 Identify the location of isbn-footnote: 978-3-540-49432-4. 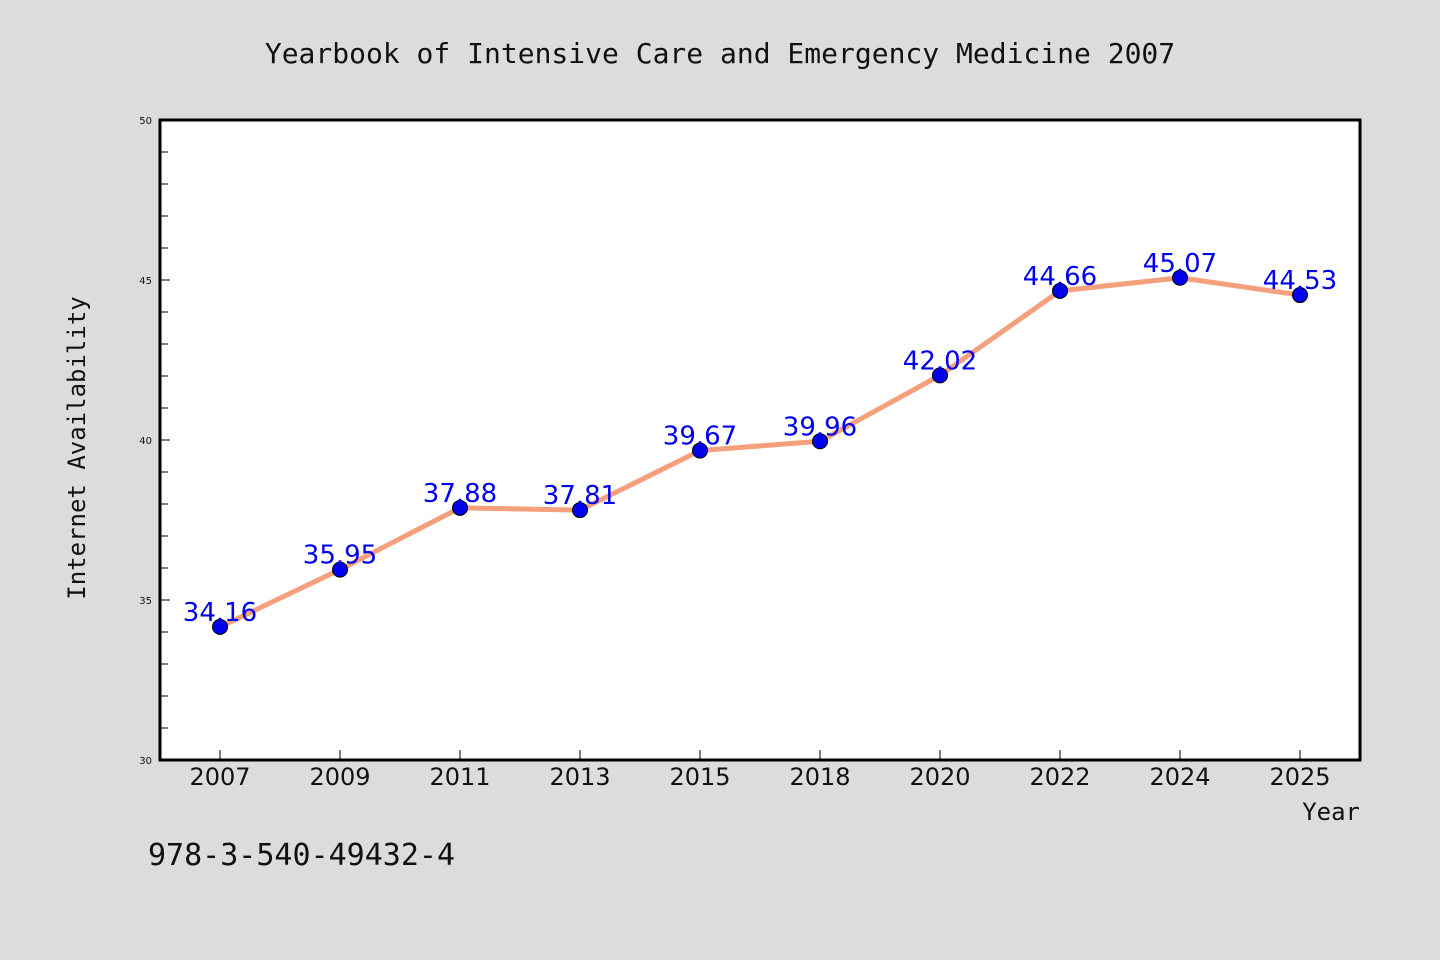
(301, 855).